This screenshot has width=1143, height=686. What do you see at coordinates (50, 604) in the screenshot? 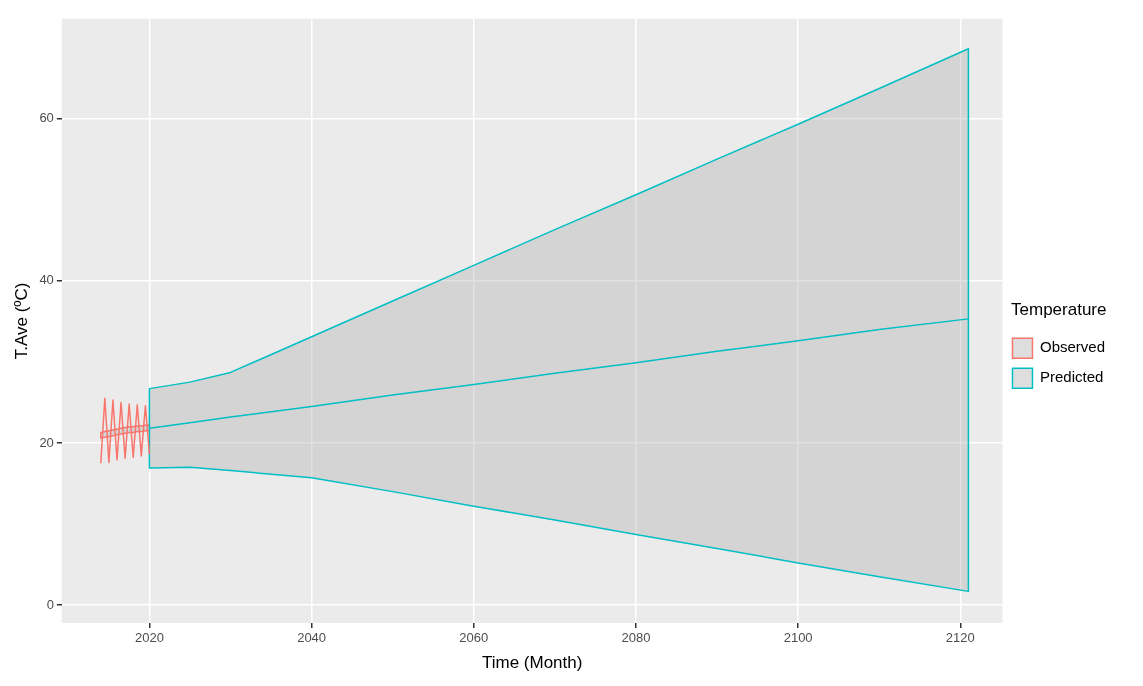
I see `y-tick-label: 0` at bounding box center [50, 604].